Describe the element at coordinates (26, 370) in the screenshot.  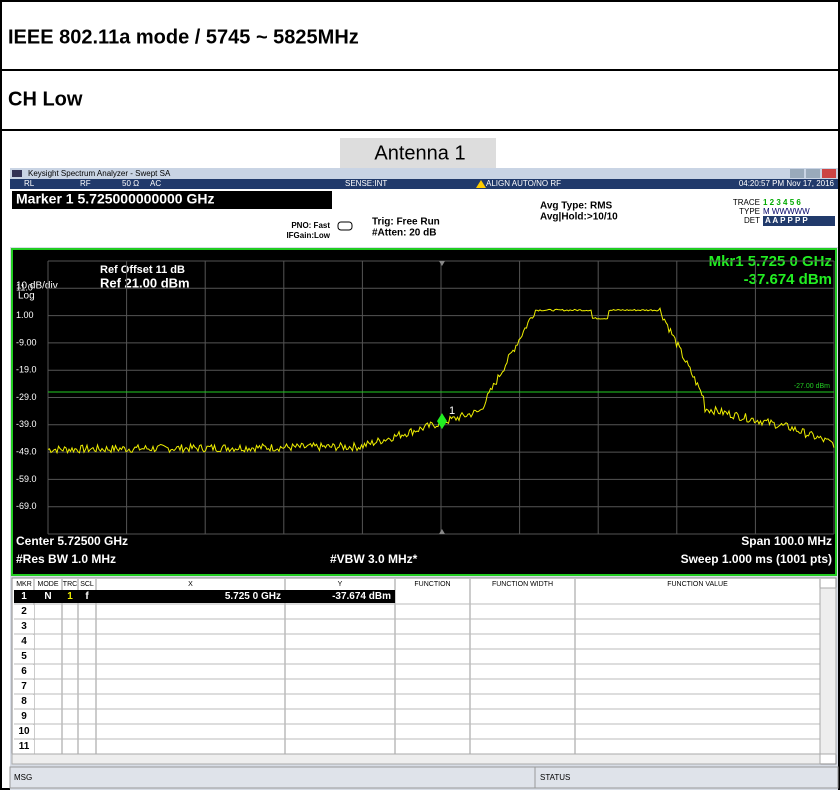
I see `y-label: -19.0` at that location.